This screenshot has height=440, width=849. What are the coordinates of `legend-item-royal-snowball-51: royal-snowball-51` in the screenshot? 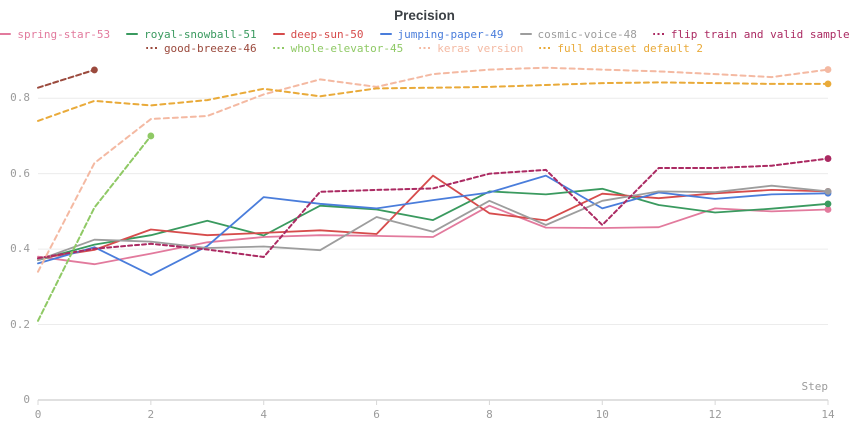 It's located at (191, 34).